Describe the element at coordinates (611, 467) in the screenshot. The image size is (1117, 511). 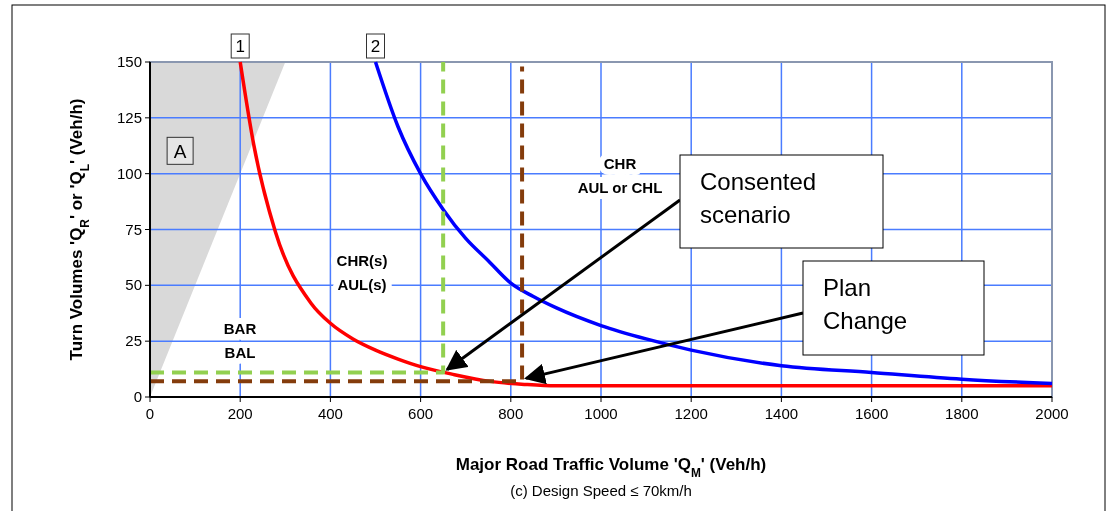
I see `x-axis-title: Major Road Traffic Volume 'Q$_{M}$' (Veh/h)` at that location.